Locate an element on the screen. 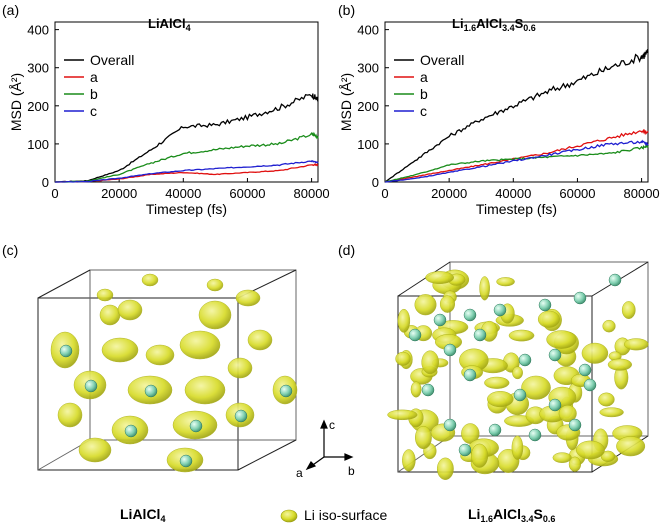 The image size is (661, 532). iso-swatch-icon is located at coordinates (289, 516).